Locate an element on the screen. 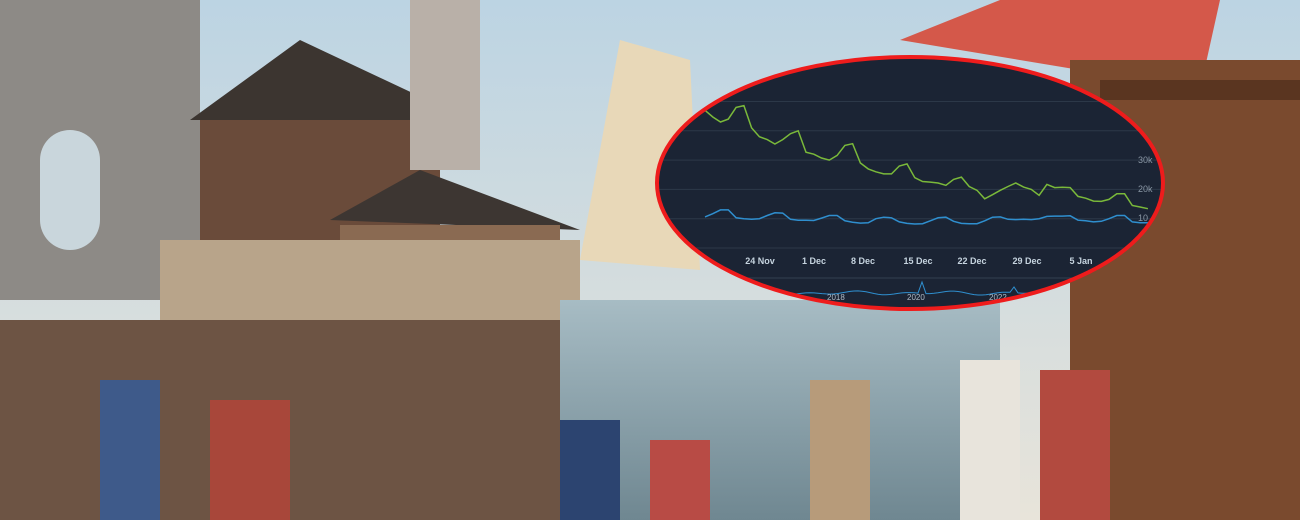  y-axis-ticks: 30k 20k 10 is located at coordinates (1145, 189).